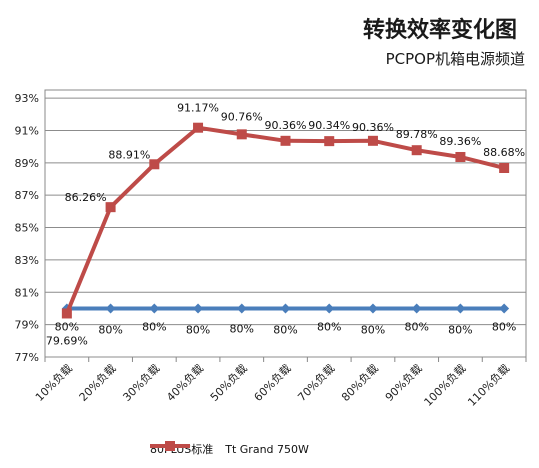  I want to click on chart-title: 转换效率变化图, so click(439, 30).